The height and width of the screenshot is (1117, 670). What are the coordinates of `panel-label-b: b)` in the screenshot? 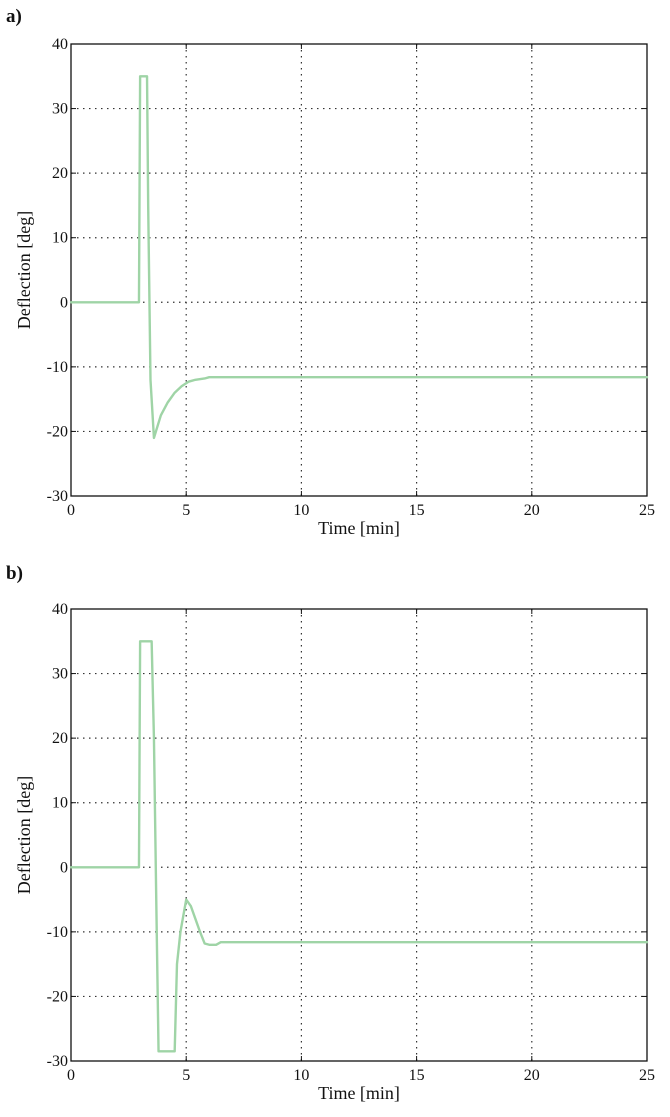 It's located at (14, 573).